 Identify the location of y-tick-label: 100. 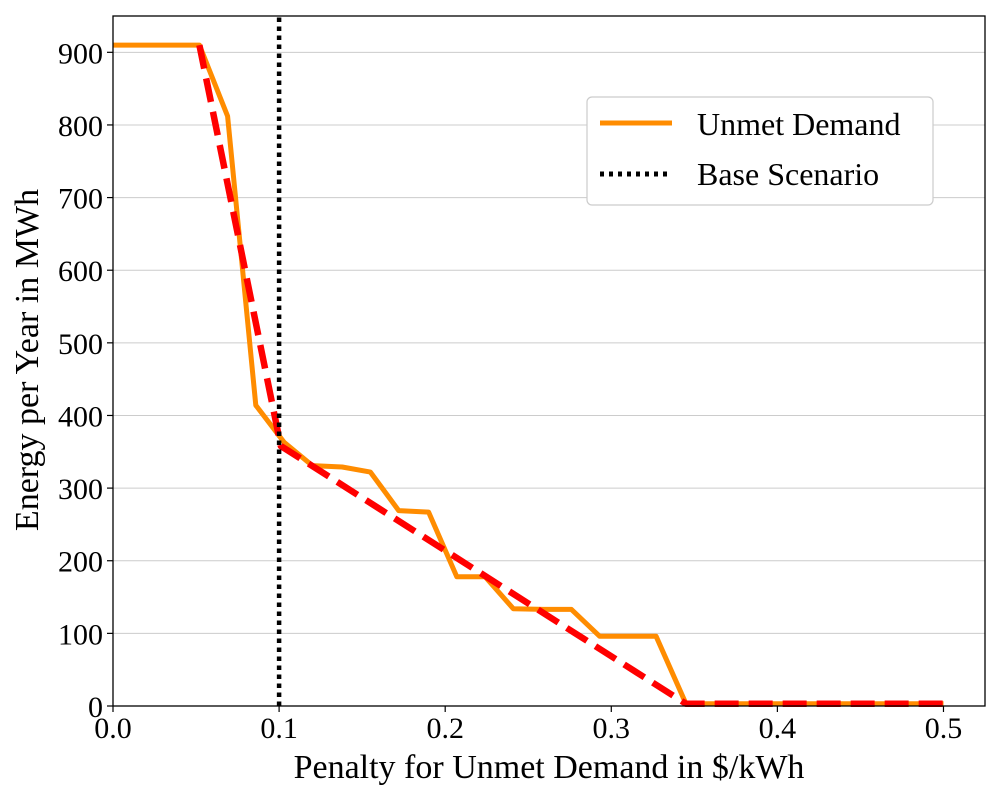
(80, 634).